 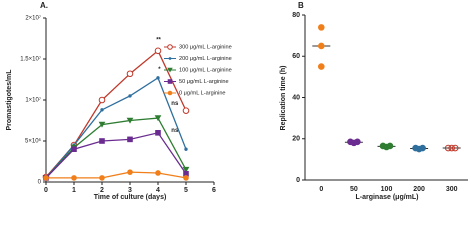 What do you see at coordinates (33, 18) in the screenshot?
I see `y-tick-label: 2×10⁷` at bounding box center [33, 18].